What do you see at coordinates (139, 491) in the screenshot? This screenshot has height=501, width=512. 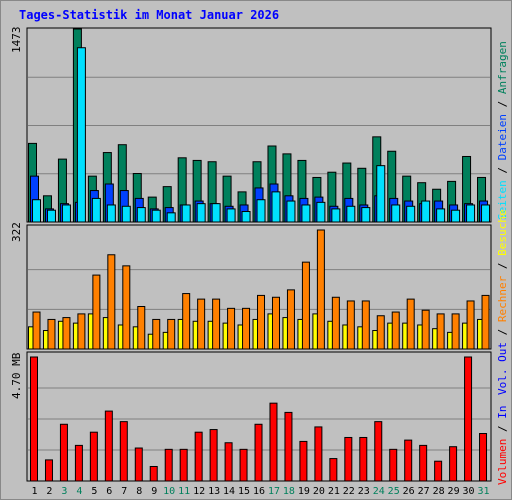 I see `day-label-8: 8` at bounding box center [139, 491].